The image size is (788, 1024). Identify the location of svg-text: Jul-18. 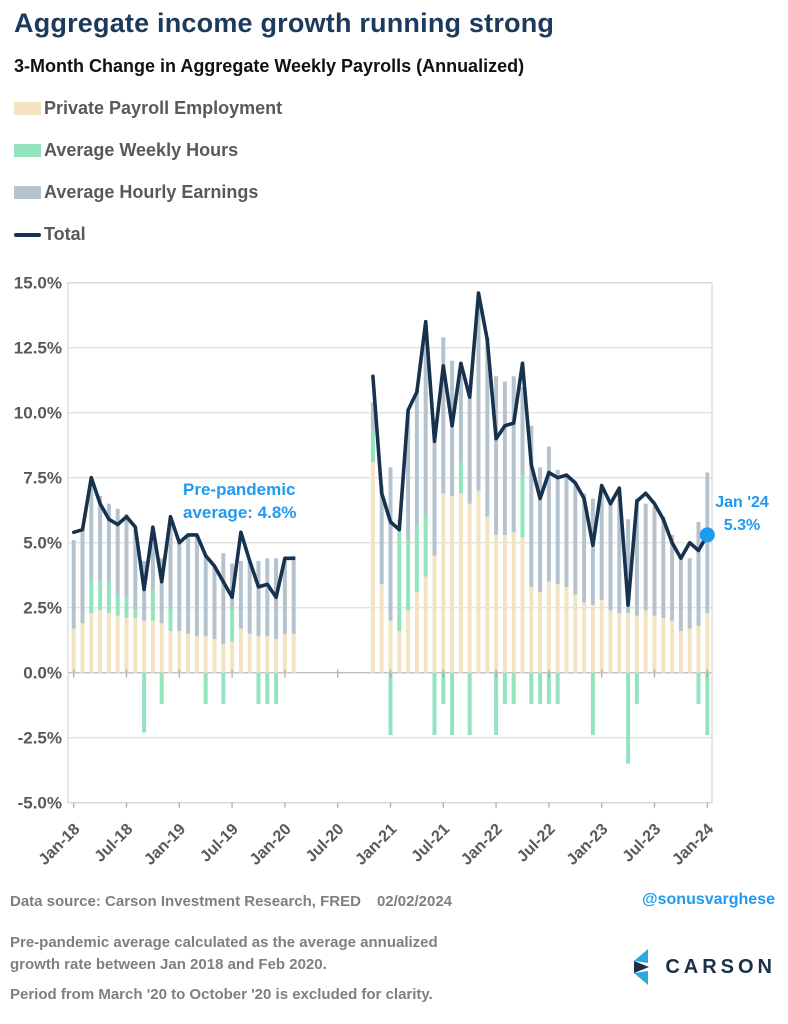
(114, 843).